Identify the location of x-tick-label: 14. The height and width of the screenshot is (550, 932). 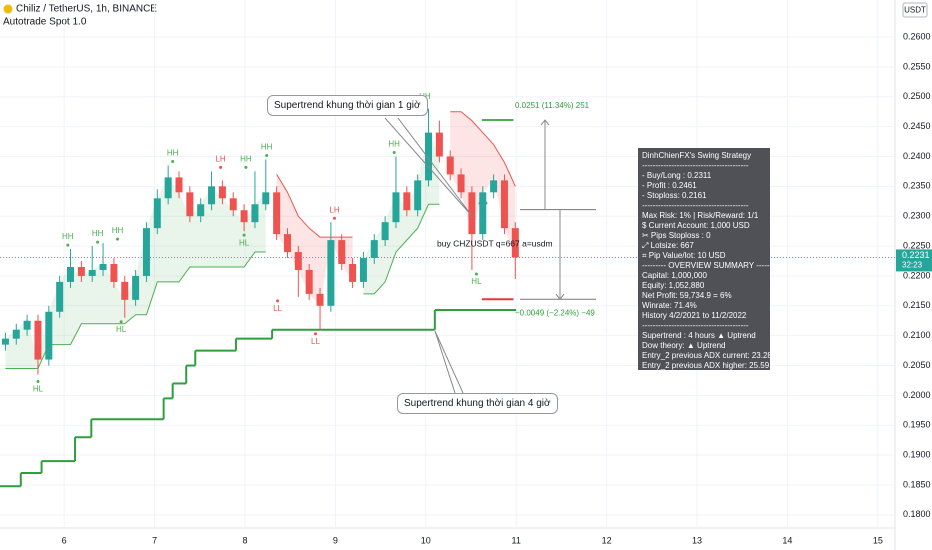
(787, 540).